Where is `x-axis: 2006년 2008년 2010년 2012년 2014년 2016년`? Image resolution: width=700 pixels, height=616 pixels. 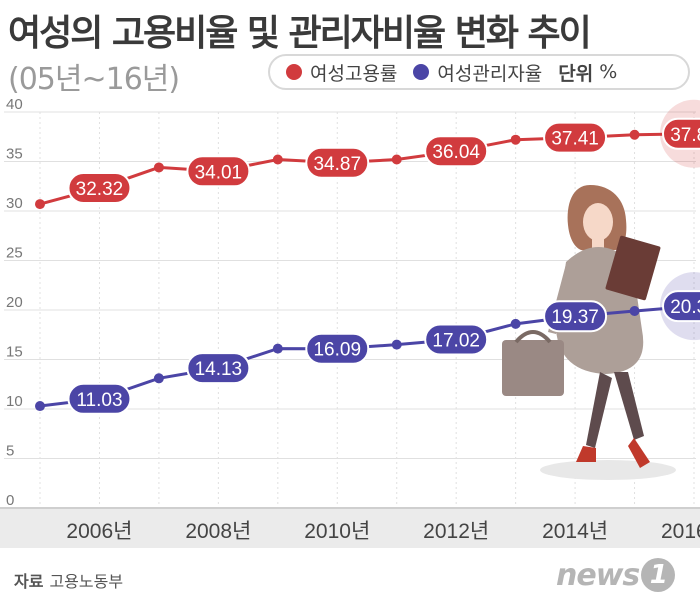 x-axis: 2006년 2008년 2010년 2012년 2014년 2016년 is located at coordinates (350, 527).